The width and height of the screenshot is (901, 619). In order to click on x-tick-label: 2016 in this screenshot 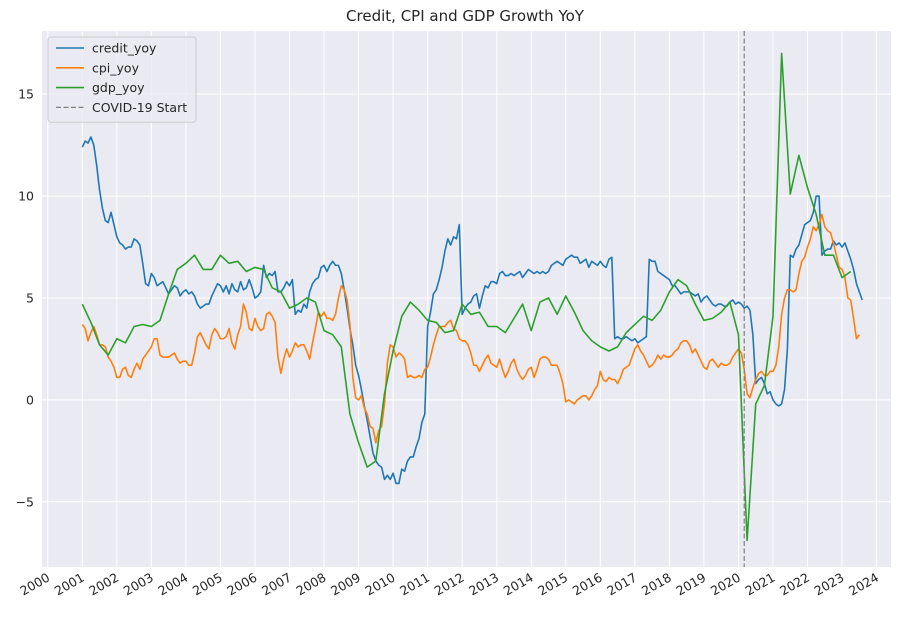, I will do `click(587, 584)`.